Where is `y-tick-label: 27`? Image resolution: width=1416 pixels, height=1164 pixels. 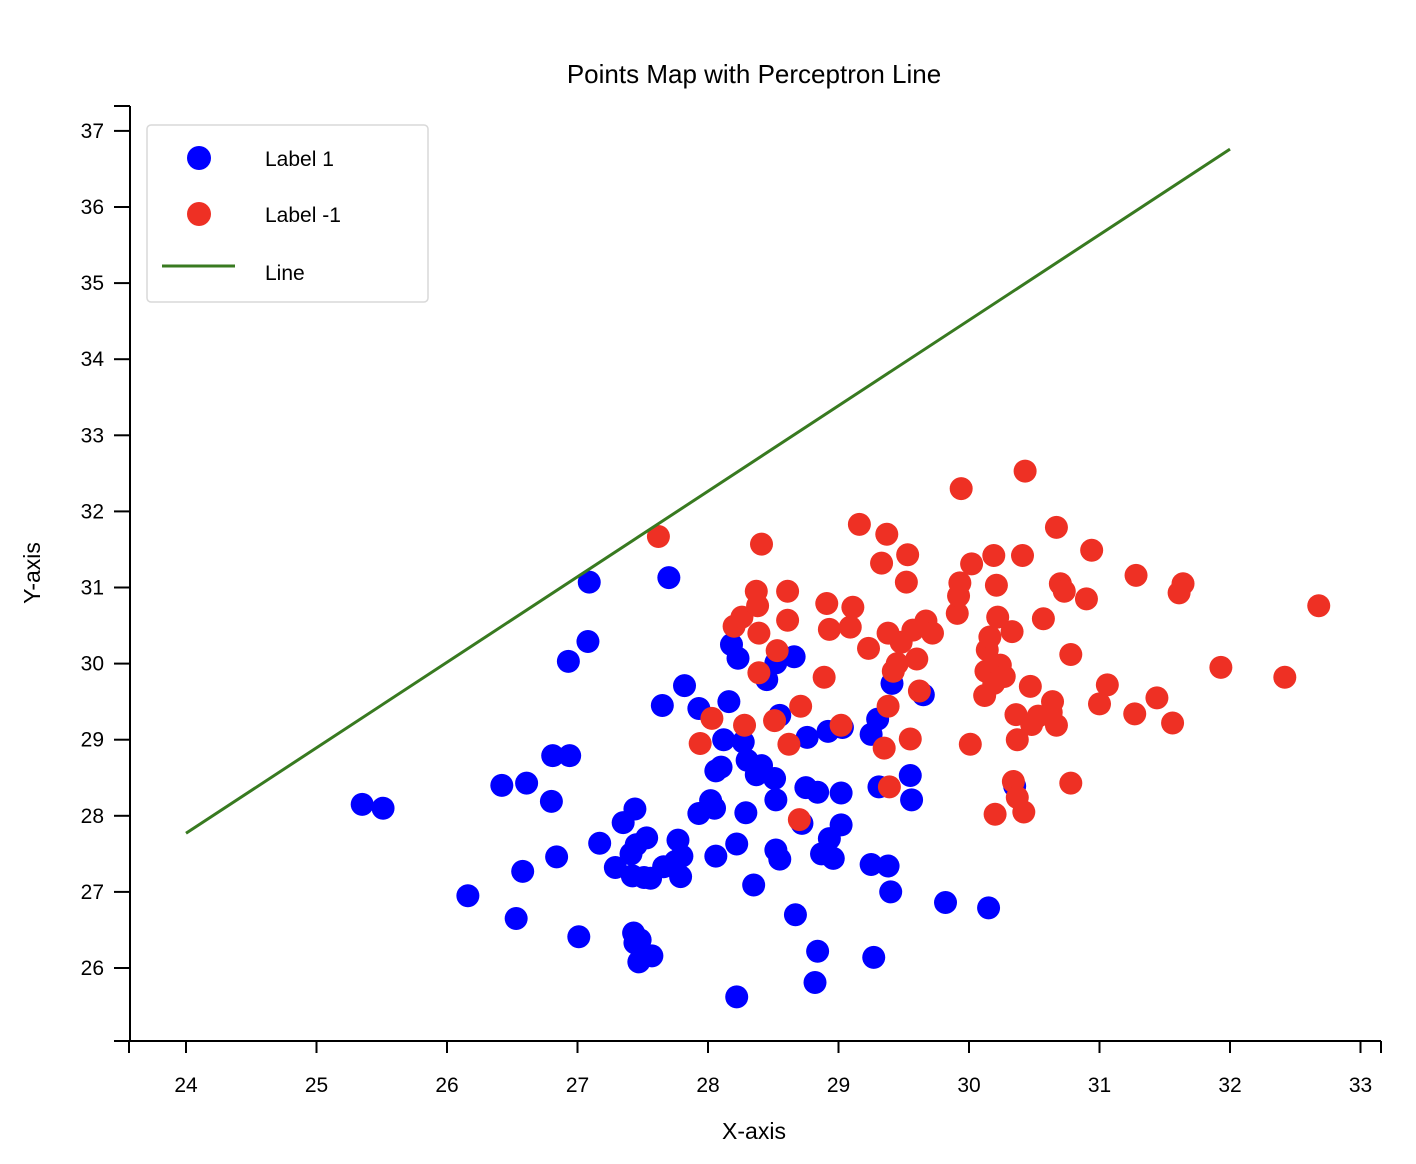
y-tick-label: 27 is located at coordinates (92, 892).